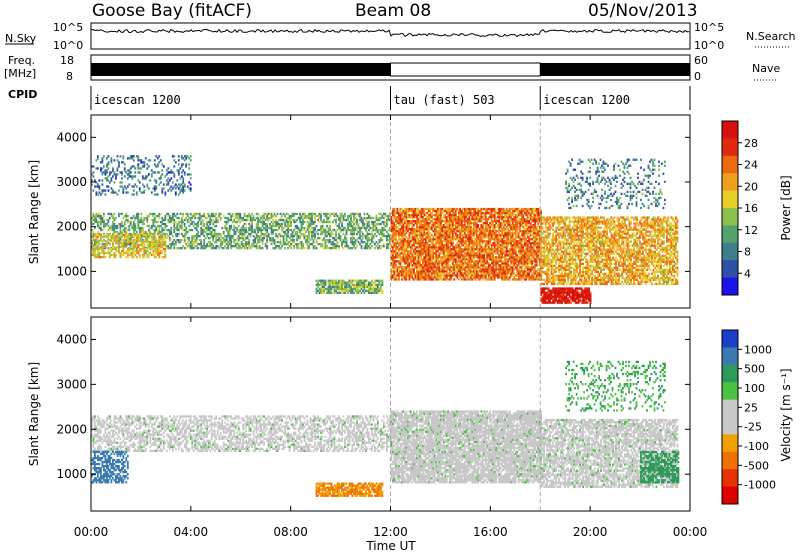  I want to click on freq-label-1: Freq., so click(21, 60).